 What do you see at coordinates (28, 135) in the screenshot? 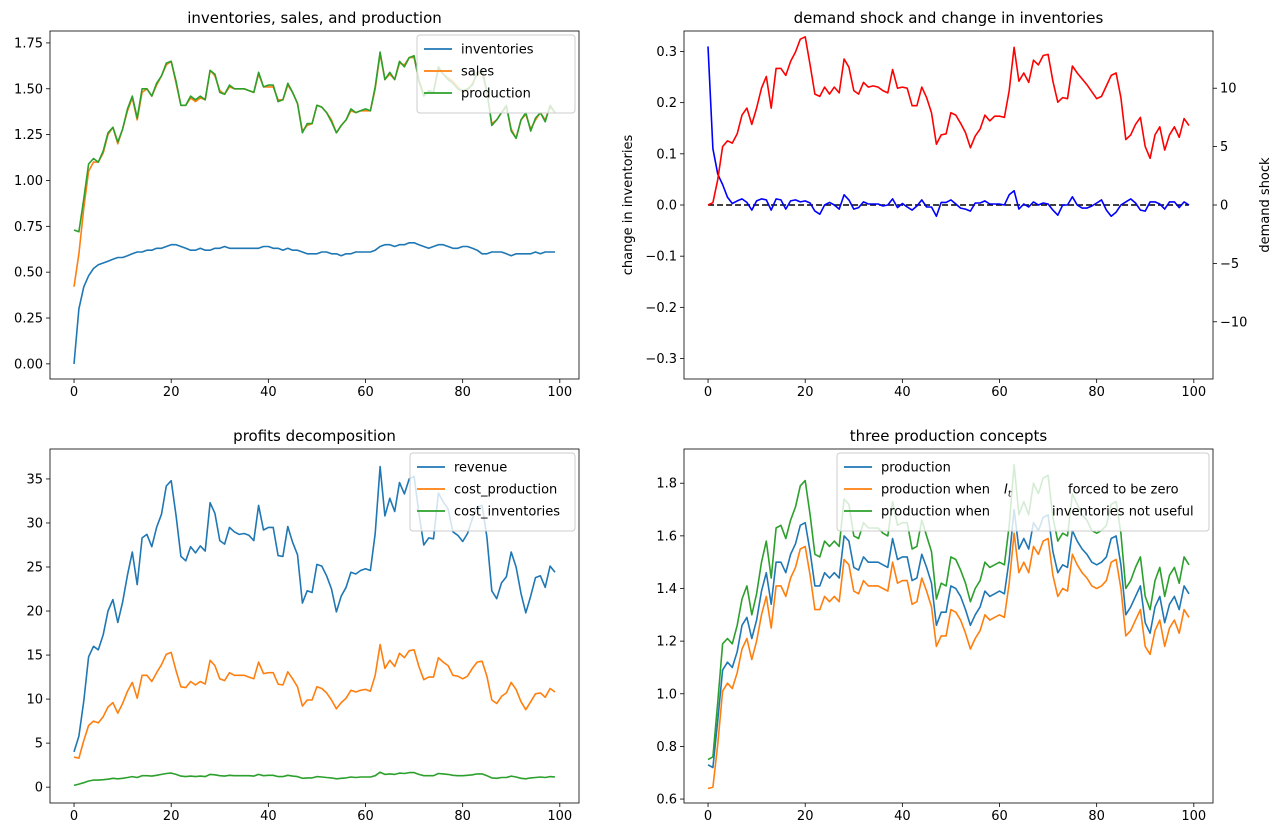
I see `y-tick-label: 1.25` at bounding box center [28, 135].